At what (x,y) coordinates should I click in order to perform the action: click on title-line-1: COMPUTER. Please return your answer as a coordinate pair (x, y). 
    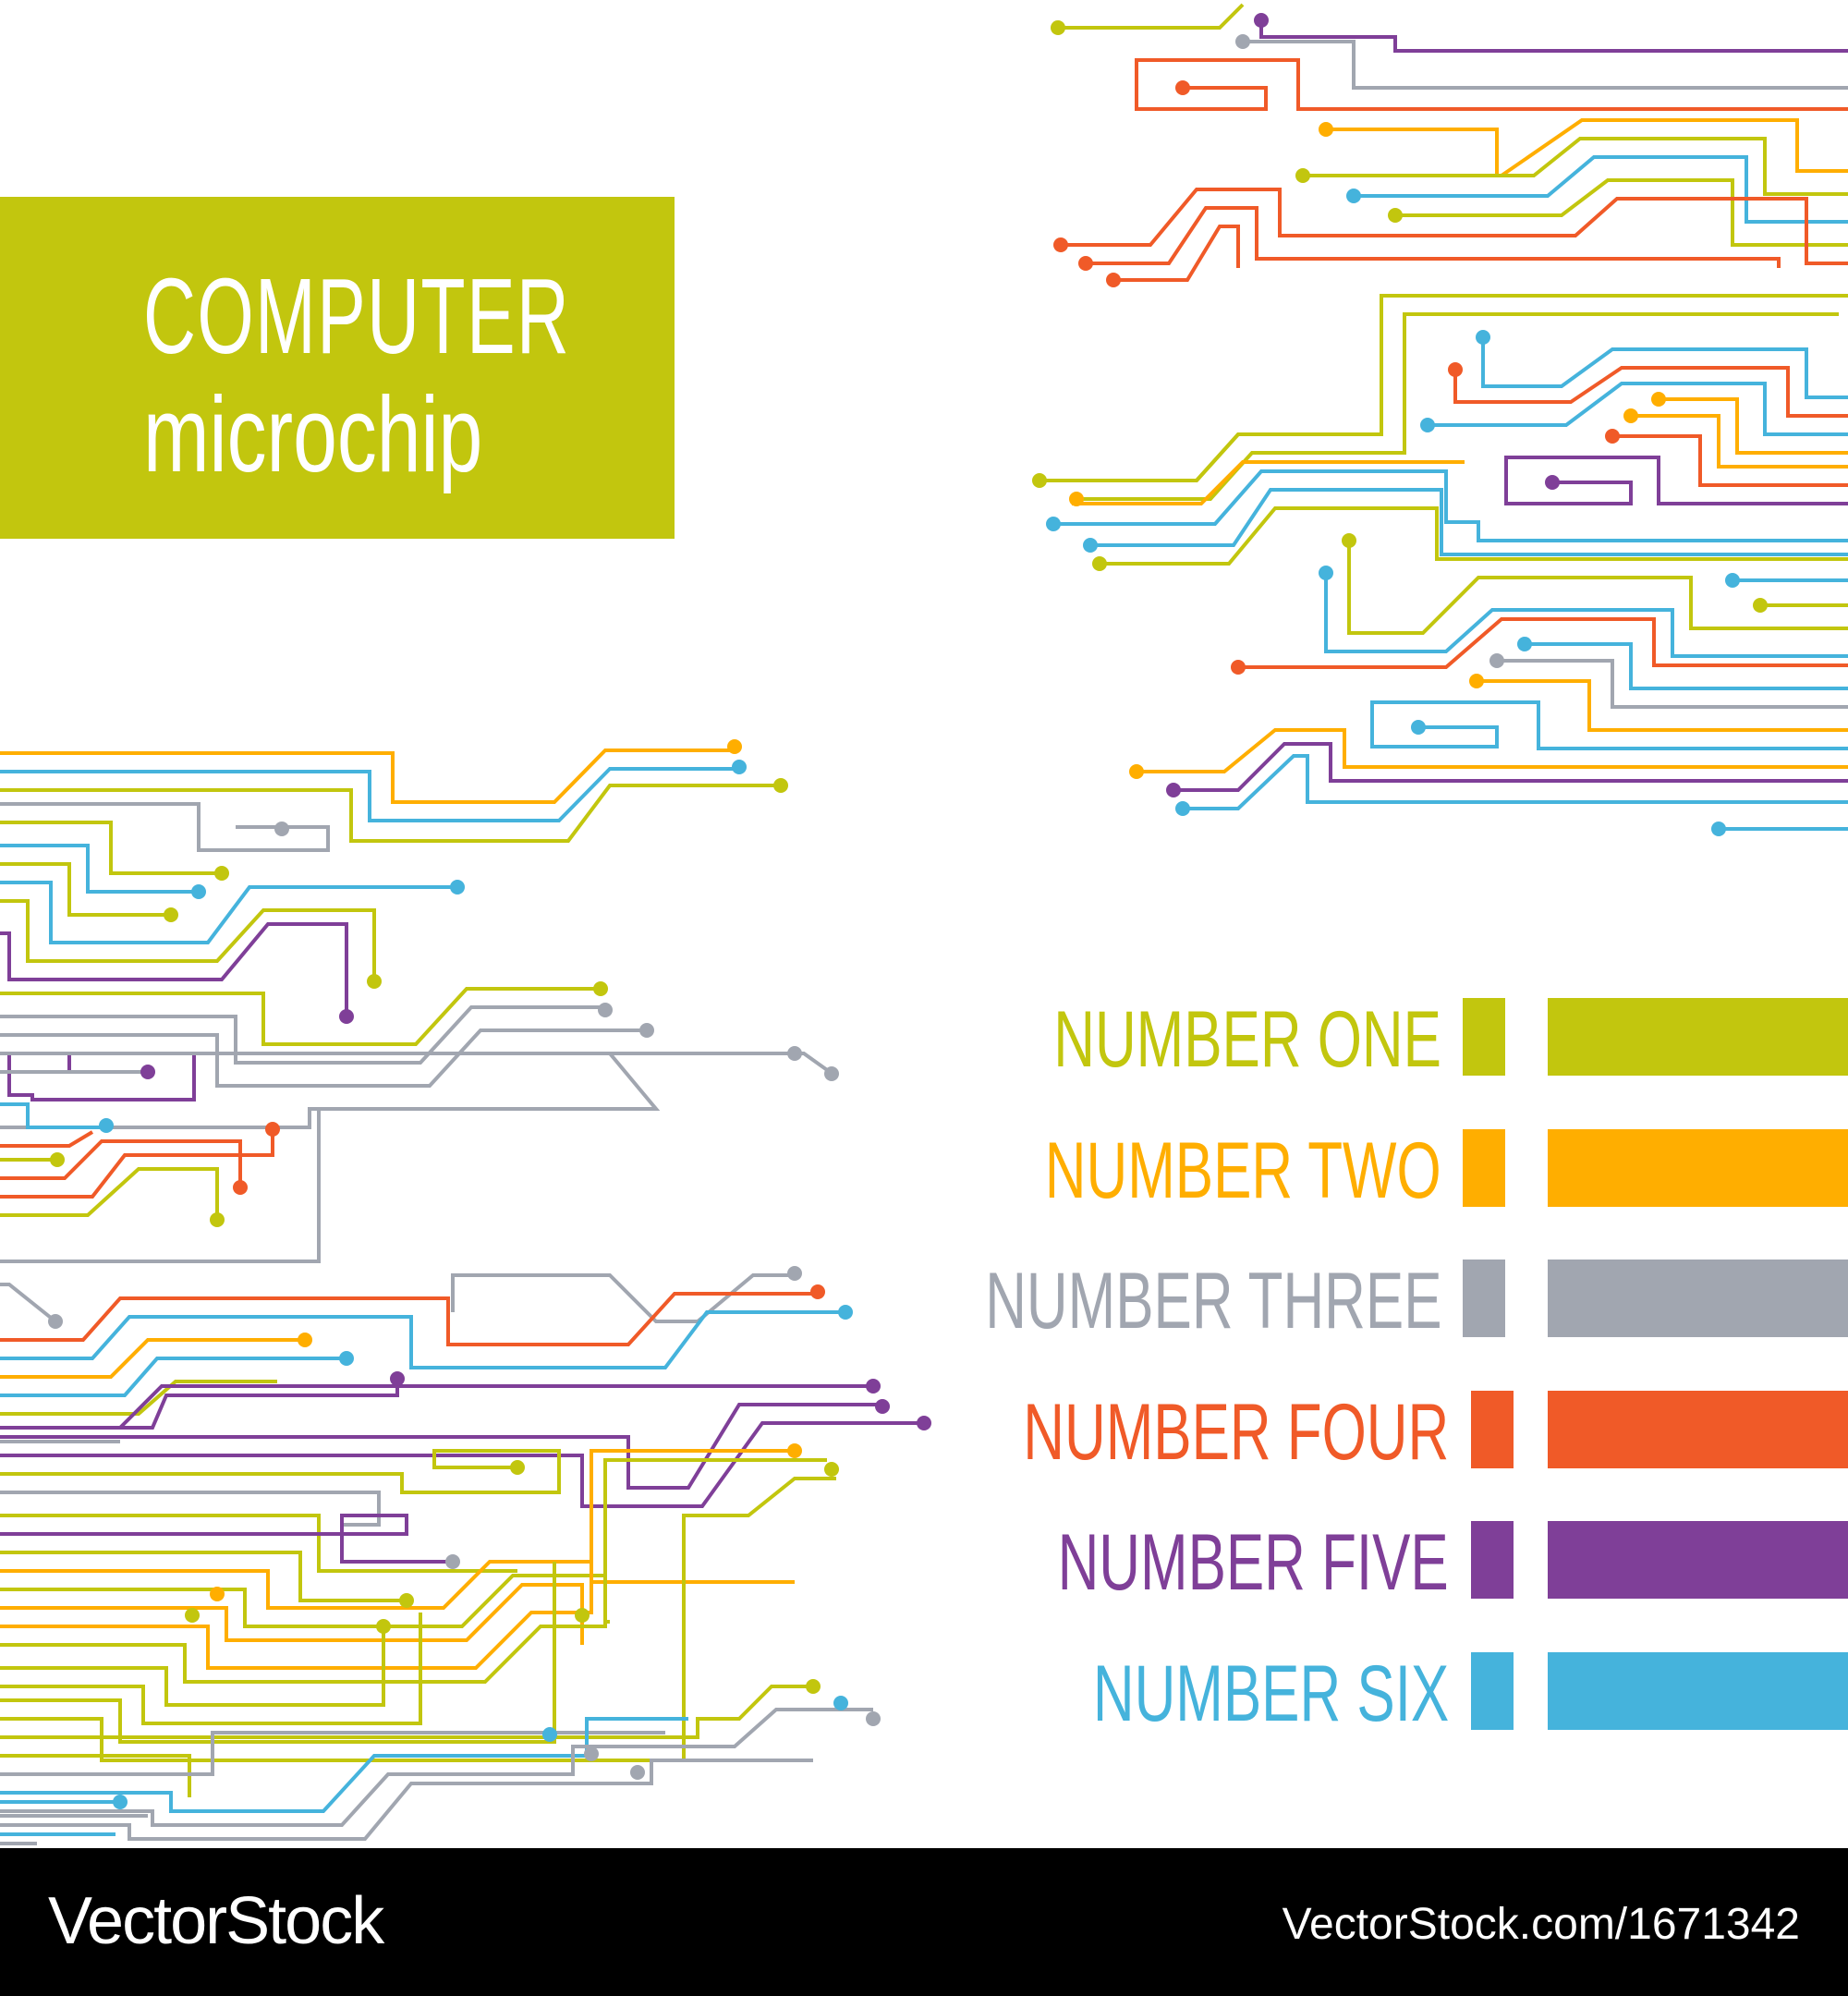
    Looking at the image, I should click on (357, 316).